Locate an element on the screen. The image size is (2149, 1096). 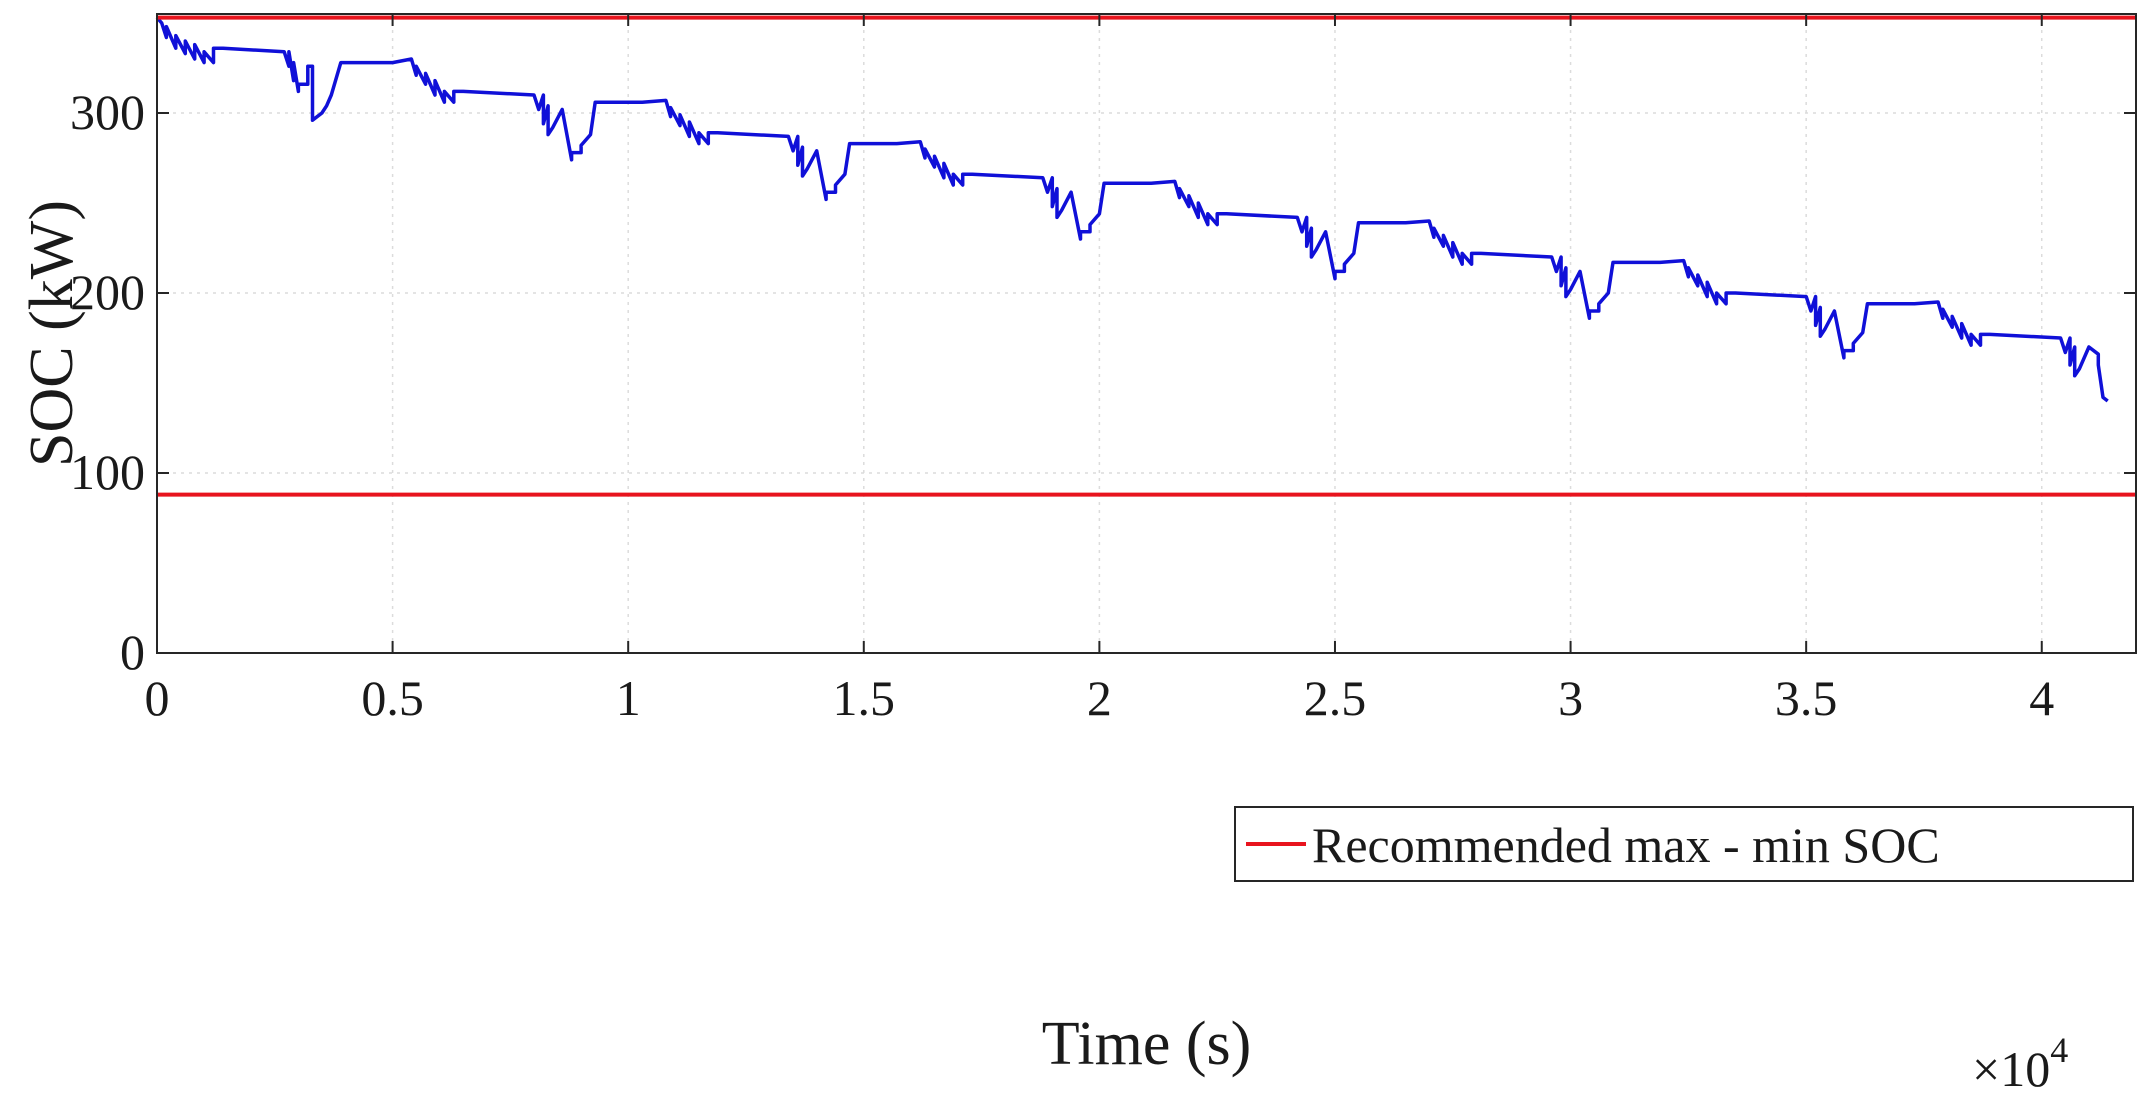
x-axis-label: Time (s) is located at coordinates (1147, 1044).